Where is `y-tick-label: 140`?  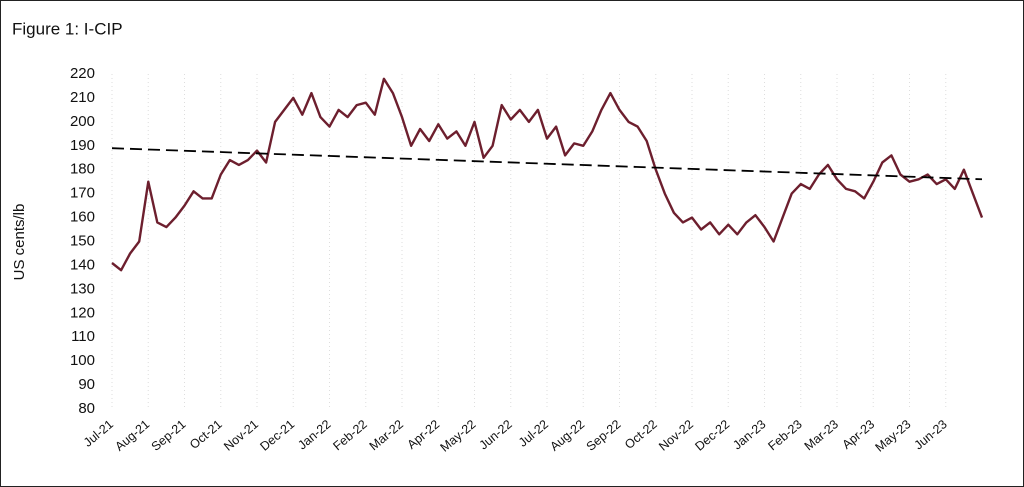 y-tick-label: 140 is located at coordinates (82, 264).